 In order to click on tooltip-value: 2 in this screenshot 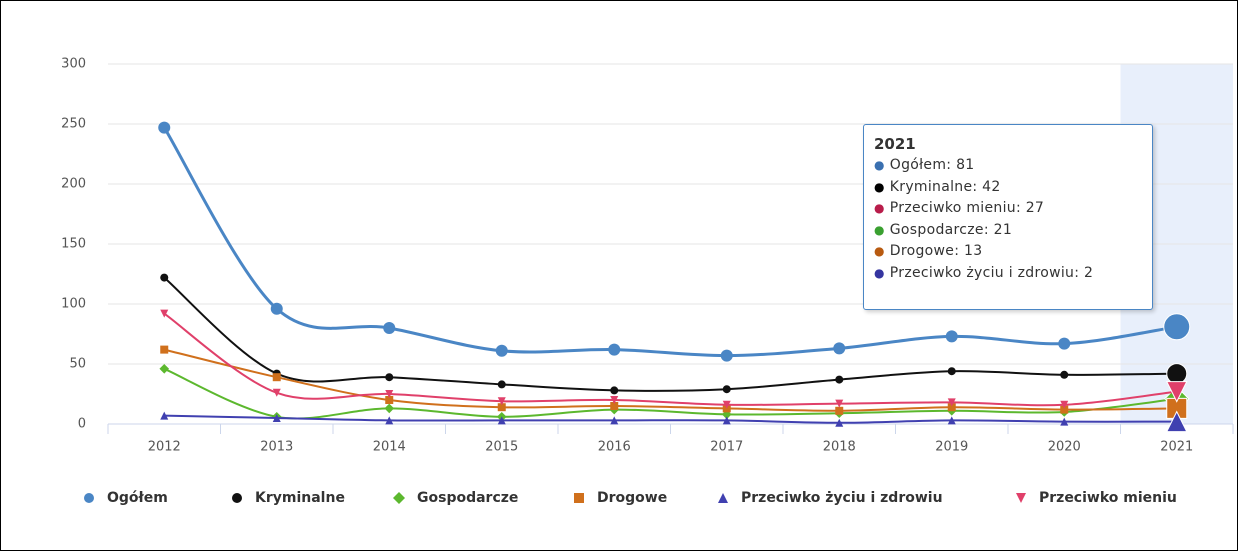, I will do `click(1088, 272)`.